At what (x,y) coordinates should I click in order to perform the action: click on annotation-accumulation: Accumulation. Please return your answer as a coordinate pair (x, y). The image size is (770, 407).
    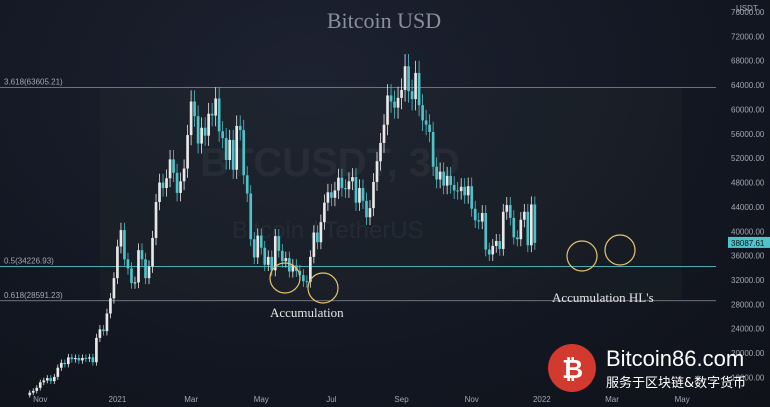
    Looking at the image, I should click on (307, 312).